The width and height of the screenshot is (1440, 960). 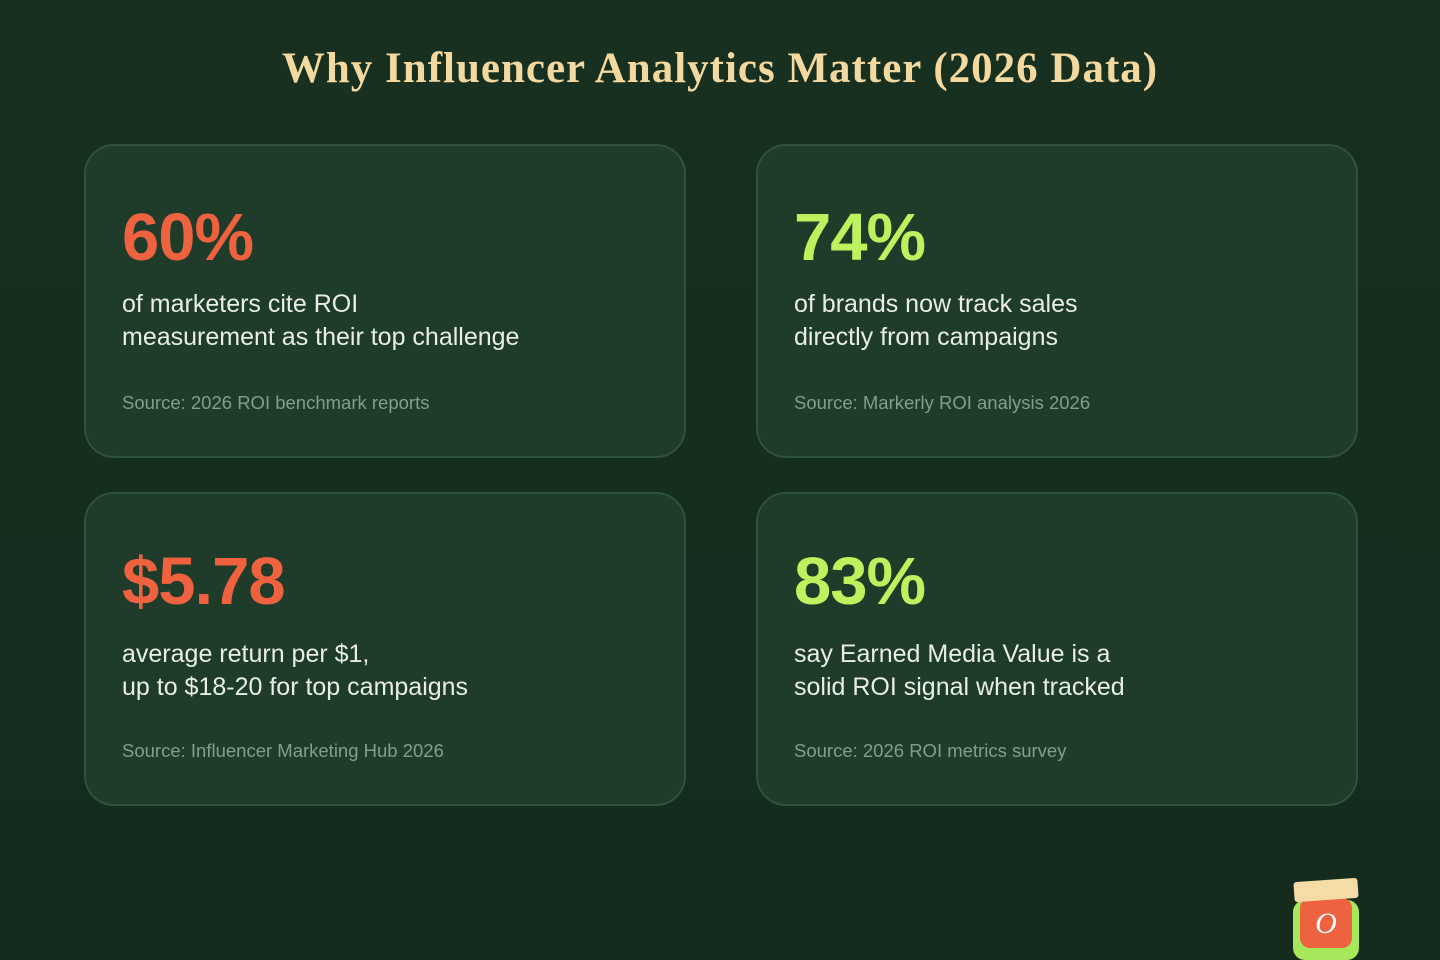 What do you see at coordinates (204, 581) in the screenshot?
I see `stat-value: $5.78` at bounding box center [204, 581].